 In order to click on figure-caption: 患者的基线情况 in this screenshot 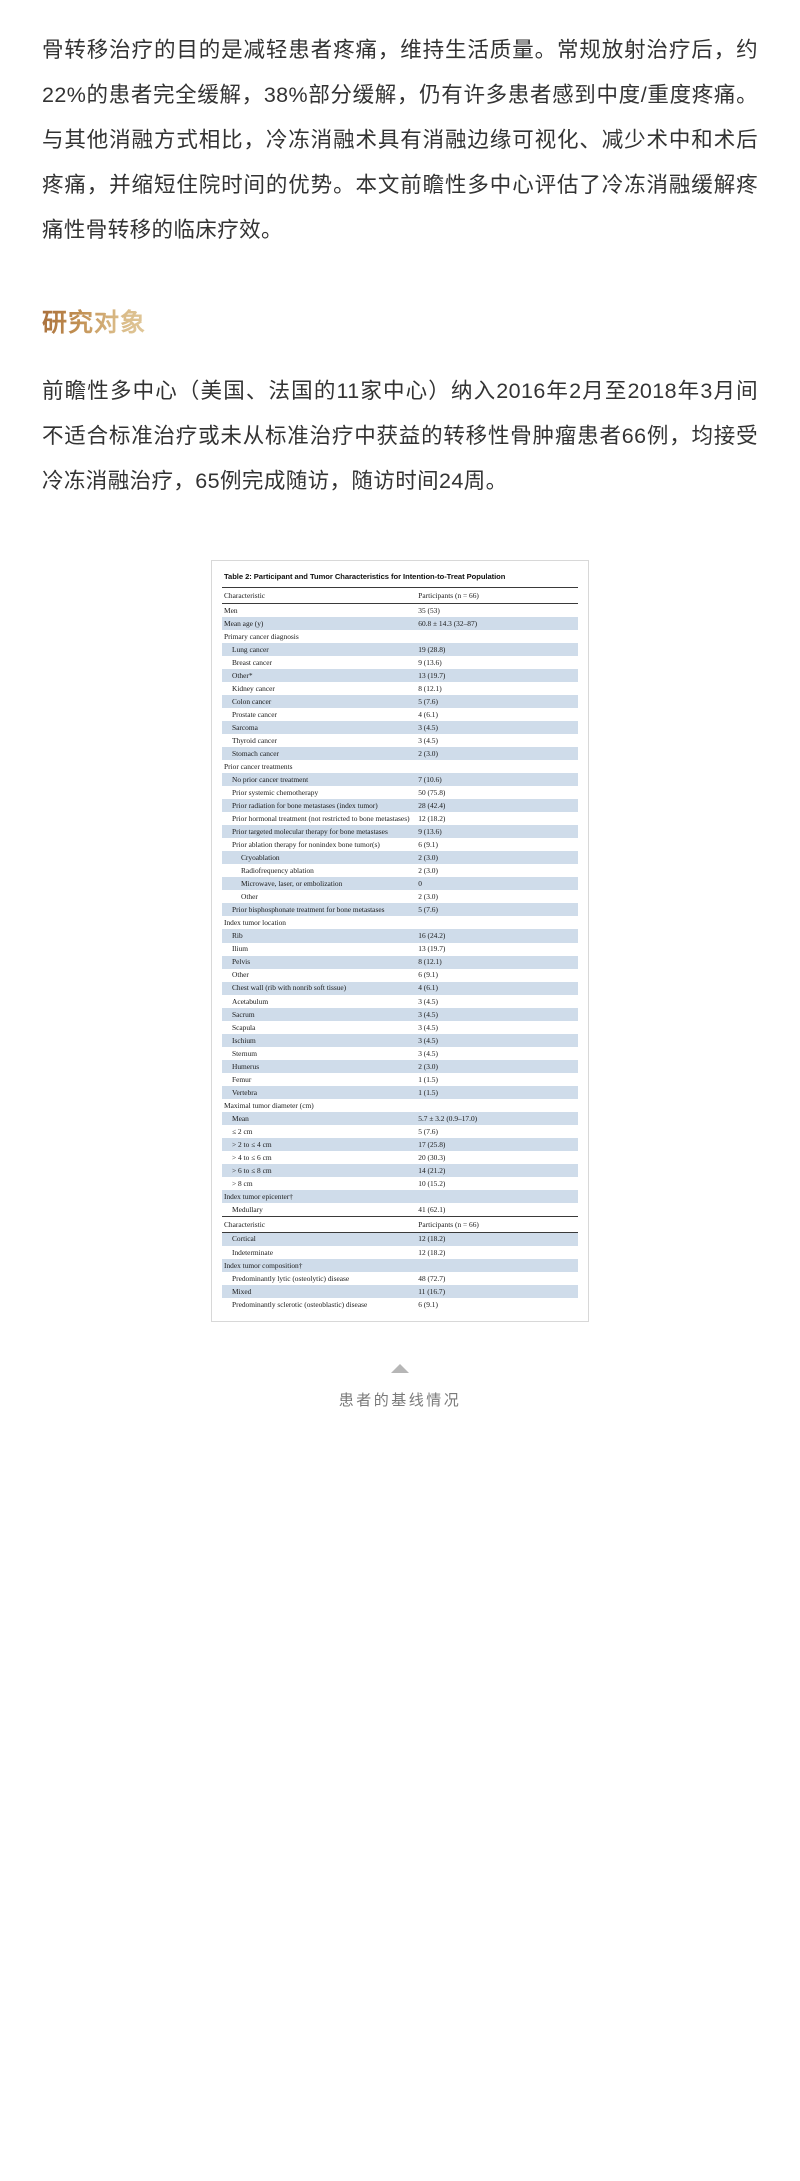, I will do `click(400, 1400)`.